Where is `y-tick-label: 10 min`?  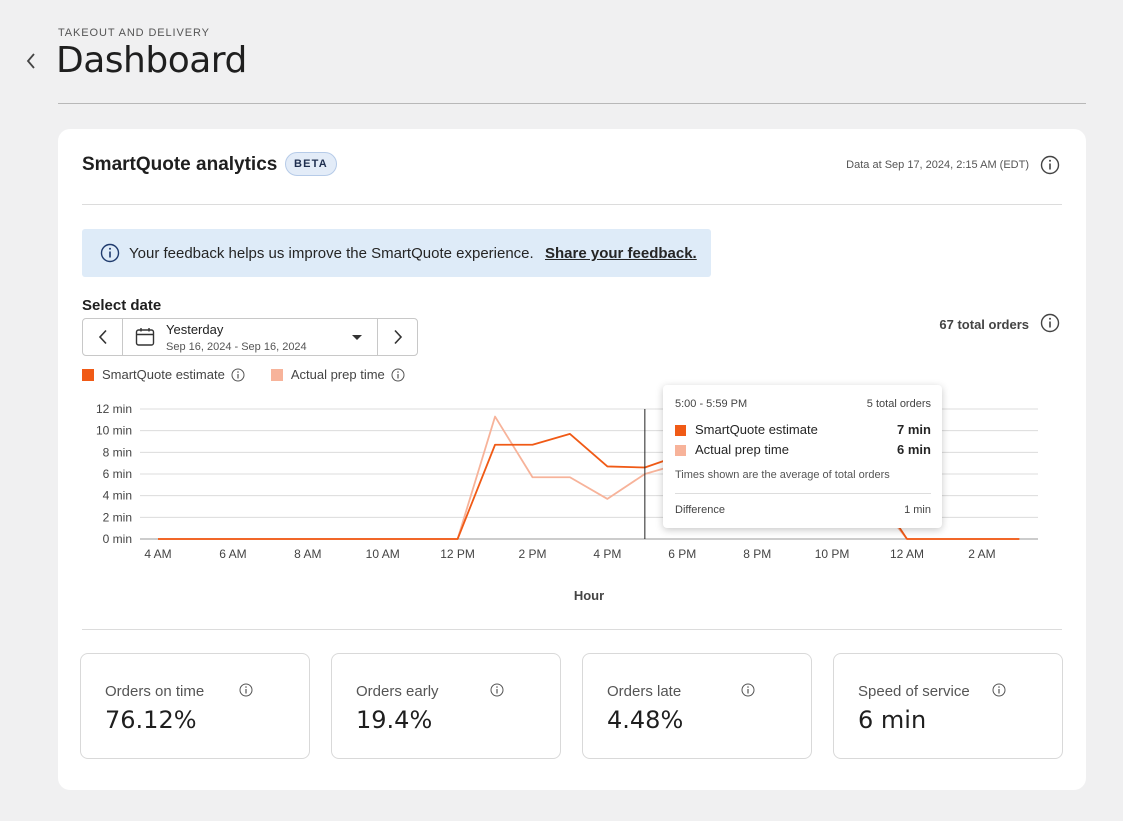
y-tick-label: 10 min is located at coordinates (114, 431).